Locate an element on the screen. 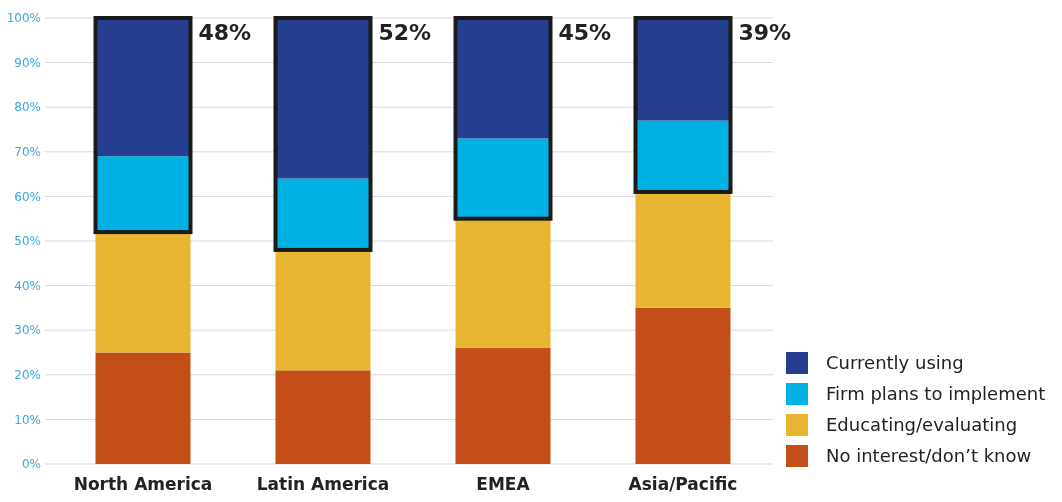 The width and height of the screenshot is (1062, 502). x-tick-label: Latin America is located at coordinates (323, 484).